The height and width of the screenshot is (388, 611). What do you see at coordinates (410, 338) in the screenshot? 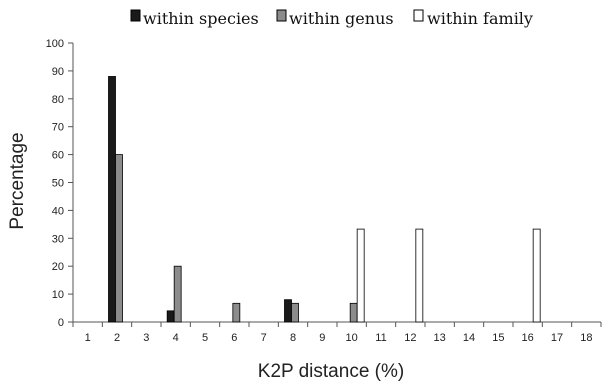
I see `x-tick-label: 12` at bounding box center [410, 338].